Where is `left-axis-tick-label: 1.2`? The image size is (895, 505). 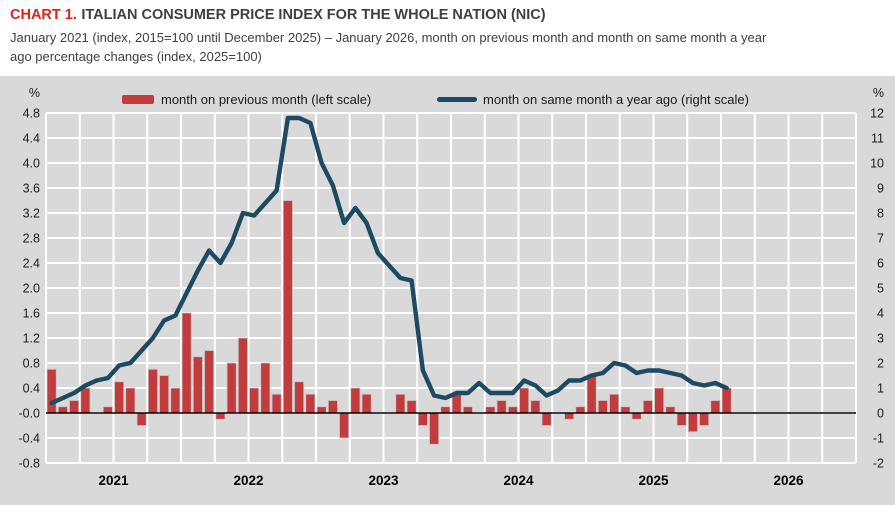 left-axis-tick-label: 1.2 is located at coordinates (31, 339).